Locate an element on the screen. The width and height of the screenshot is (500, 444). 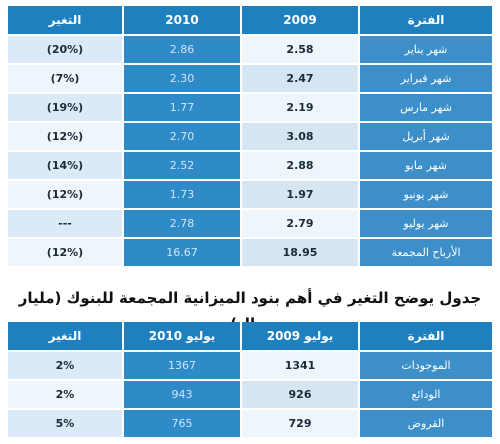
row-value-2009: 729 is located at coordinates (301, 424).